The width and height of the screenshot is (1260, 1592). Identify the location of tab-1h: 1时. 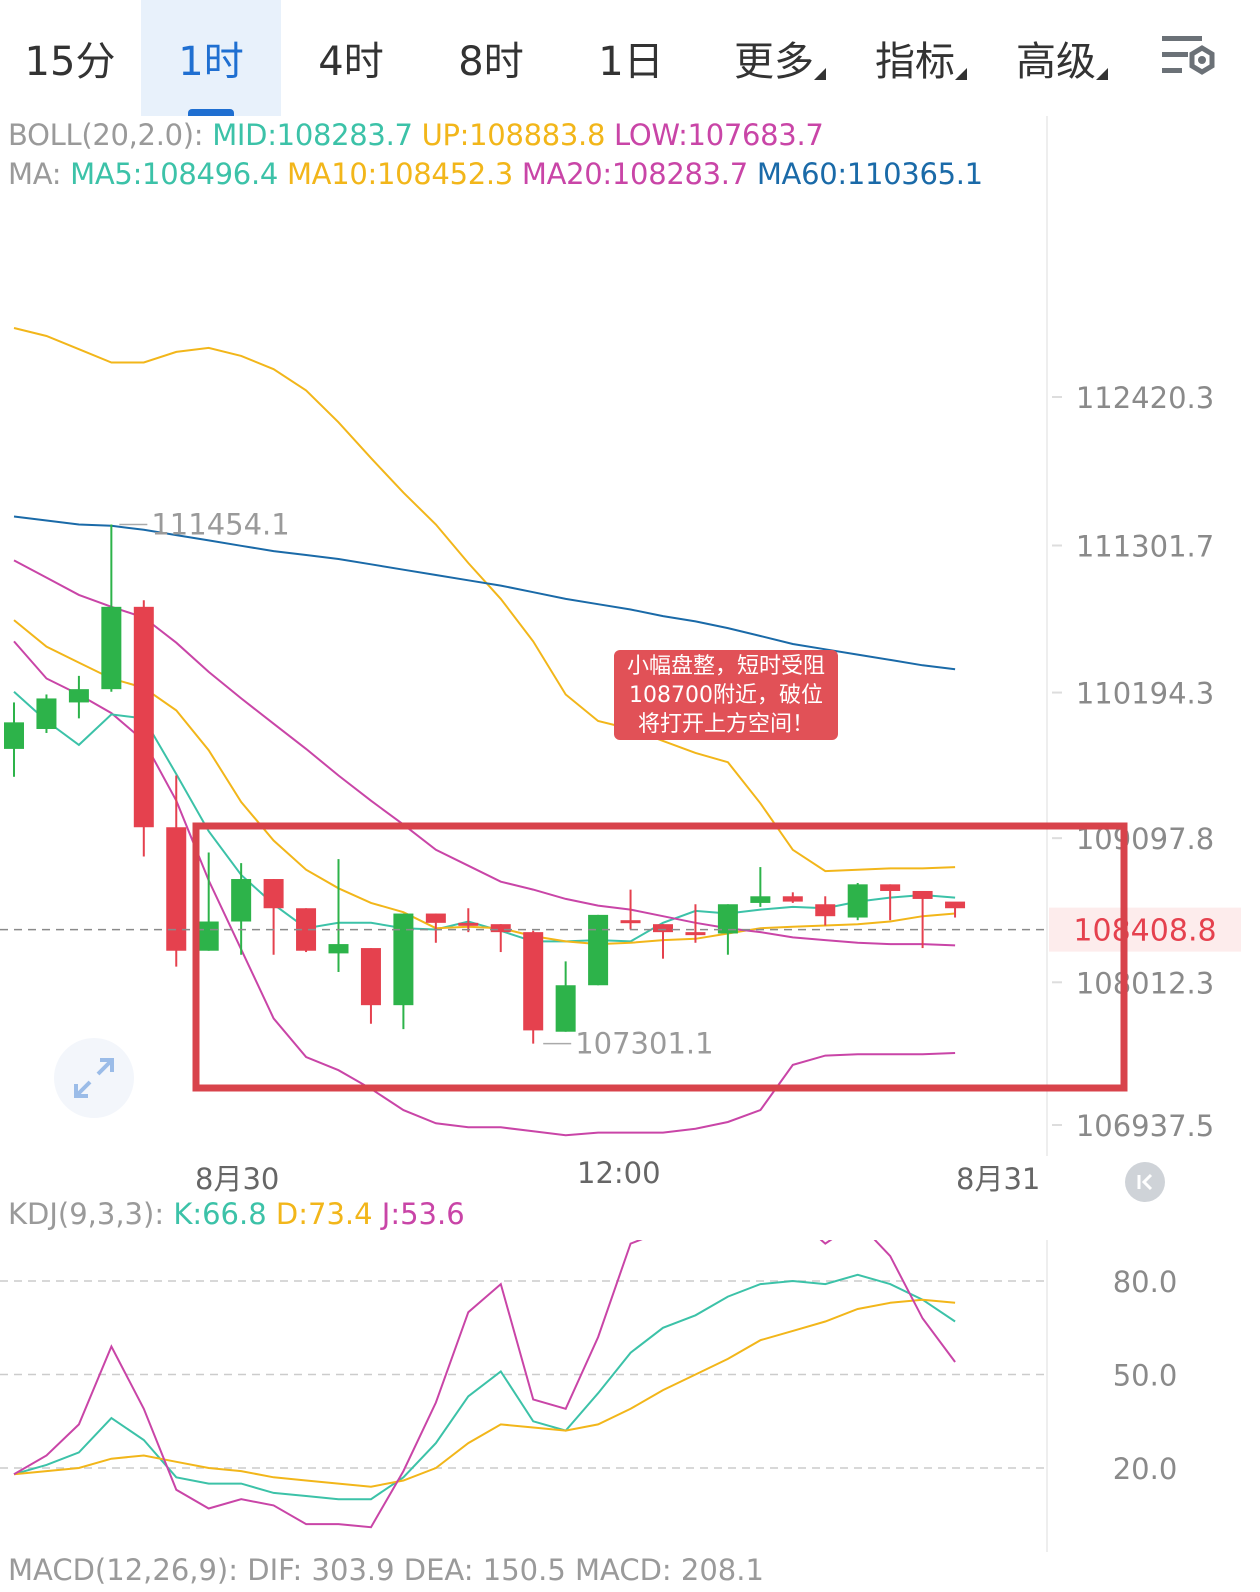
(211, 58).